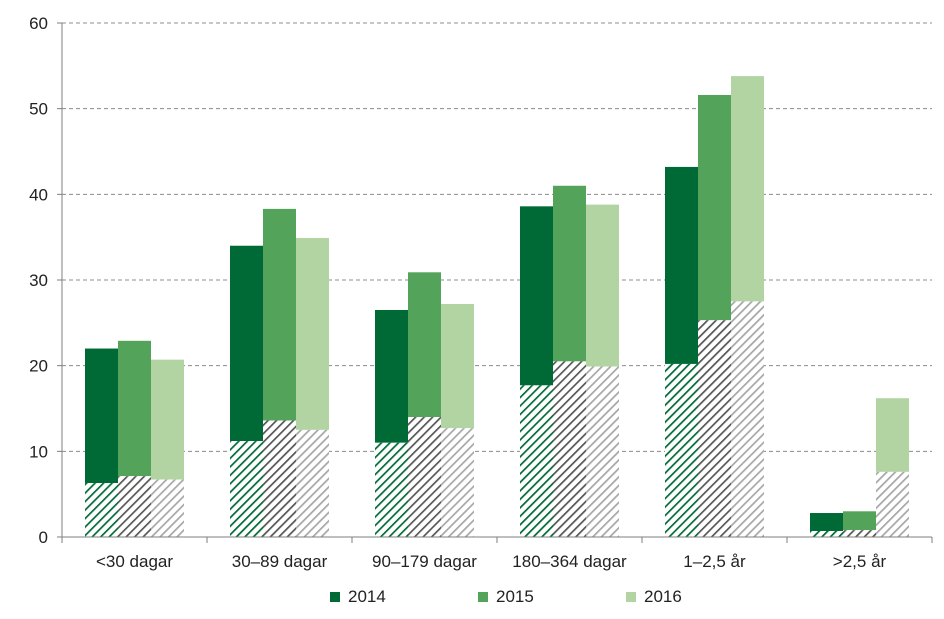 The image size is (944, 619). What do you see at coordinates (43, 537) in the screenshot?
I see `y-tick-label: 0` at bounding box center [43, 537].